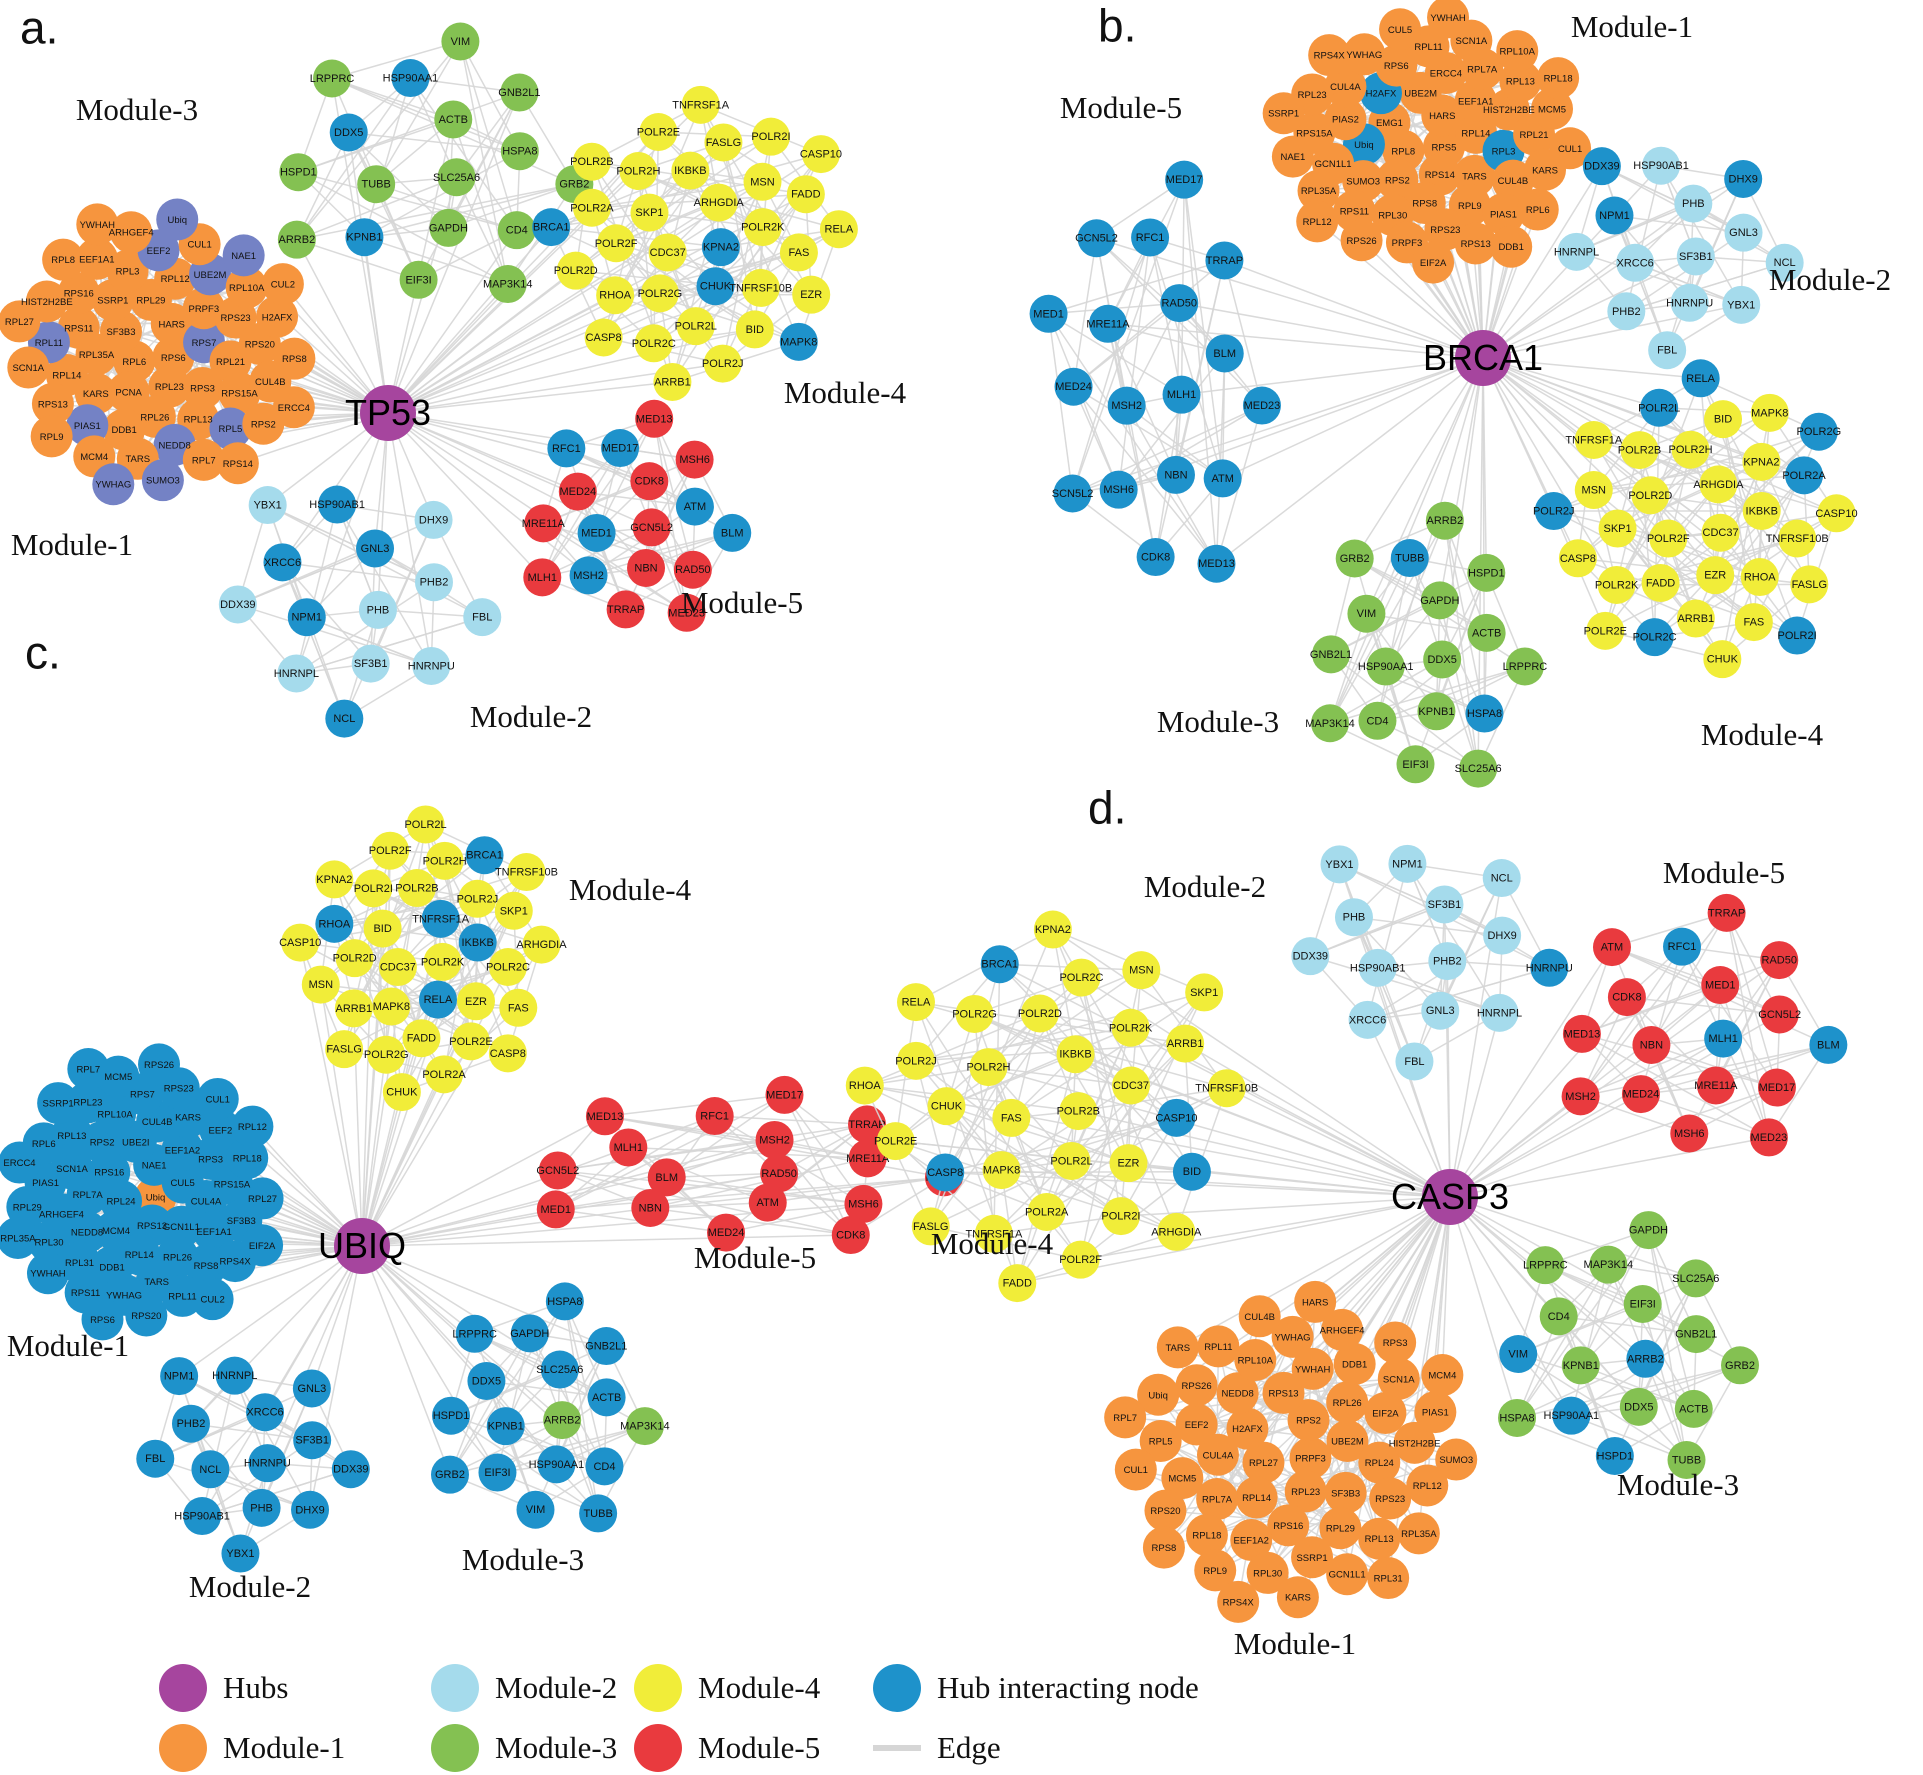 This screenshot has height=1775, width=1923. What do you see at coordinates (343, 1050) in the screenshot?
I see `protein-node-label: FASLG` at bounding box center [343, 1050].